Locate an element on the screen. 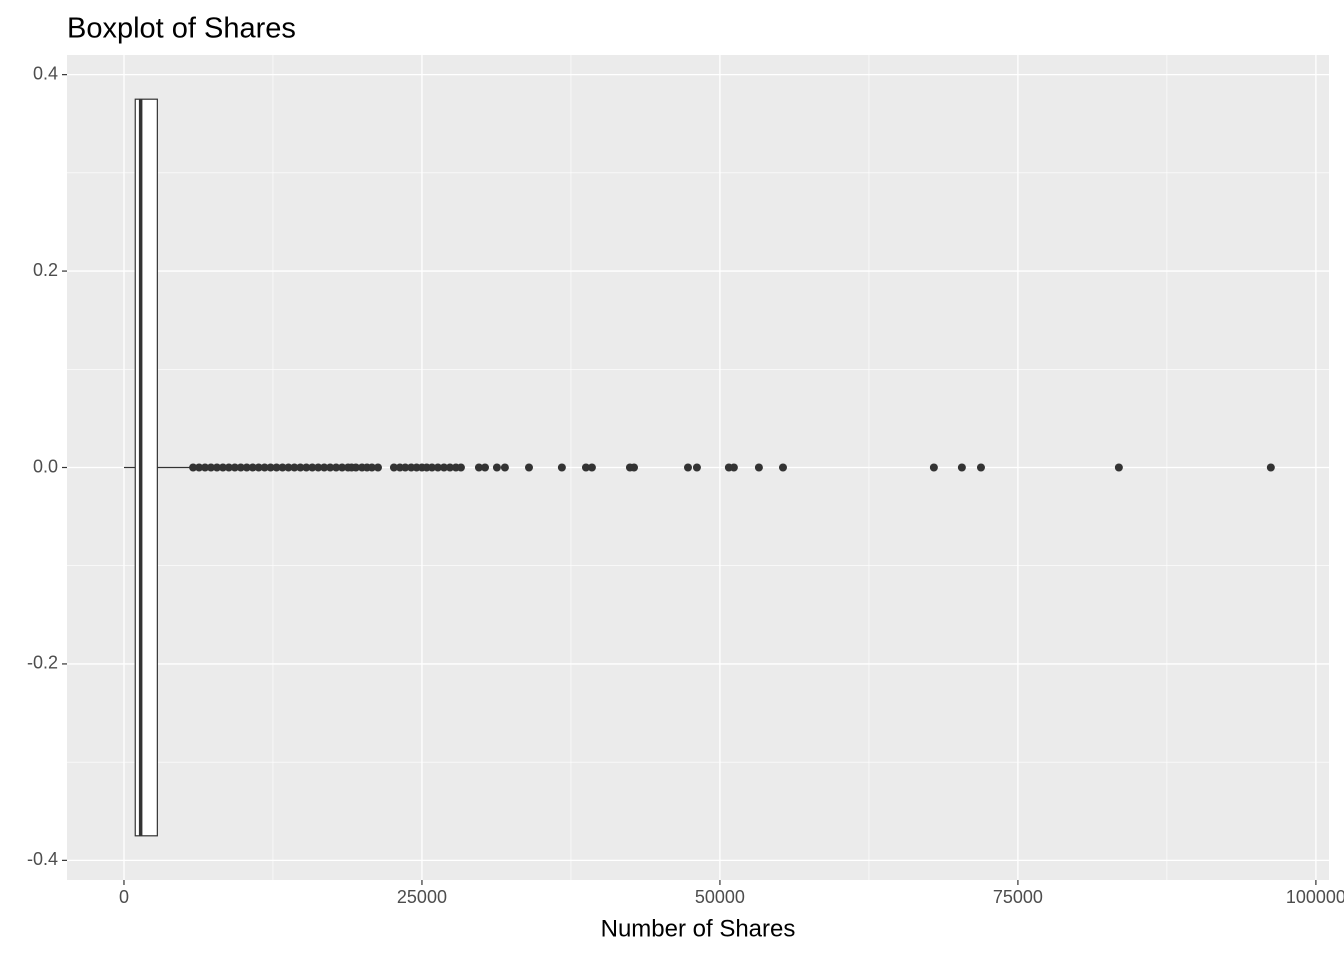 This screenshot has height=960, width=1344. chart-title: Boxplot of Shares is located at coordinates (181, 29).